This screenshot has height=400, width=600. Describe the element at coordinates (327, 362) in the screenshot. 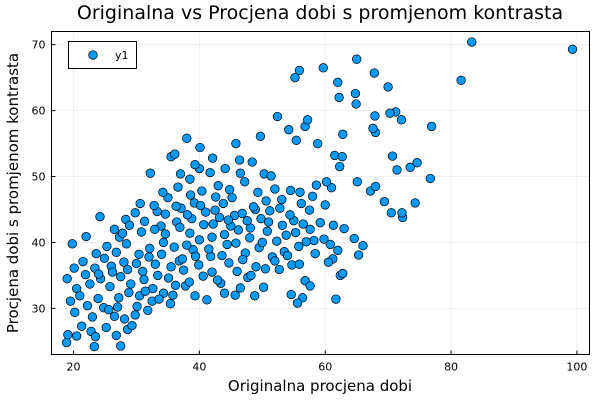

I see `x-axis: 20 40 60 80 100` at that location.